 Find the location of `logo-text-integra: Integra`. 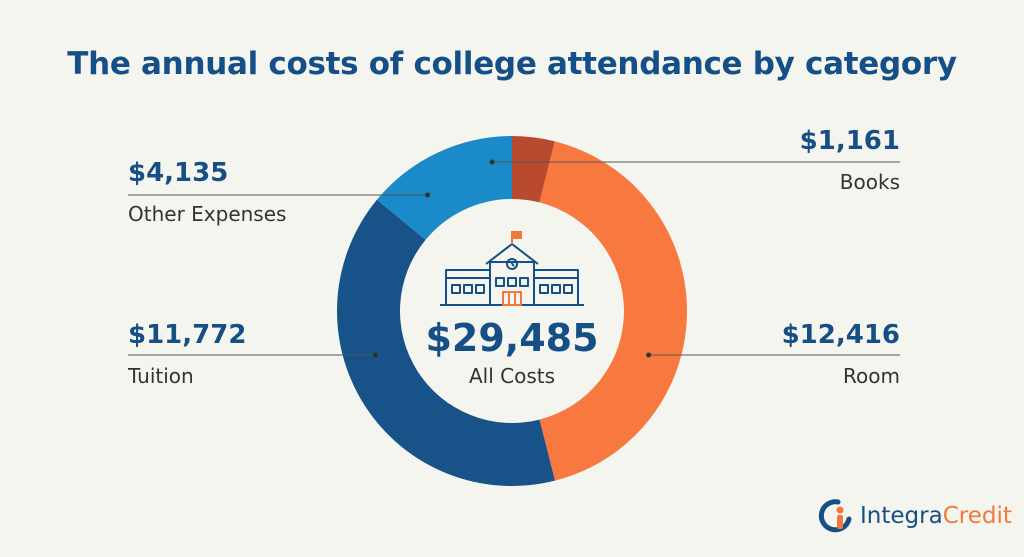

logo-text-integra: Integra is located at coordinates (901, 516).